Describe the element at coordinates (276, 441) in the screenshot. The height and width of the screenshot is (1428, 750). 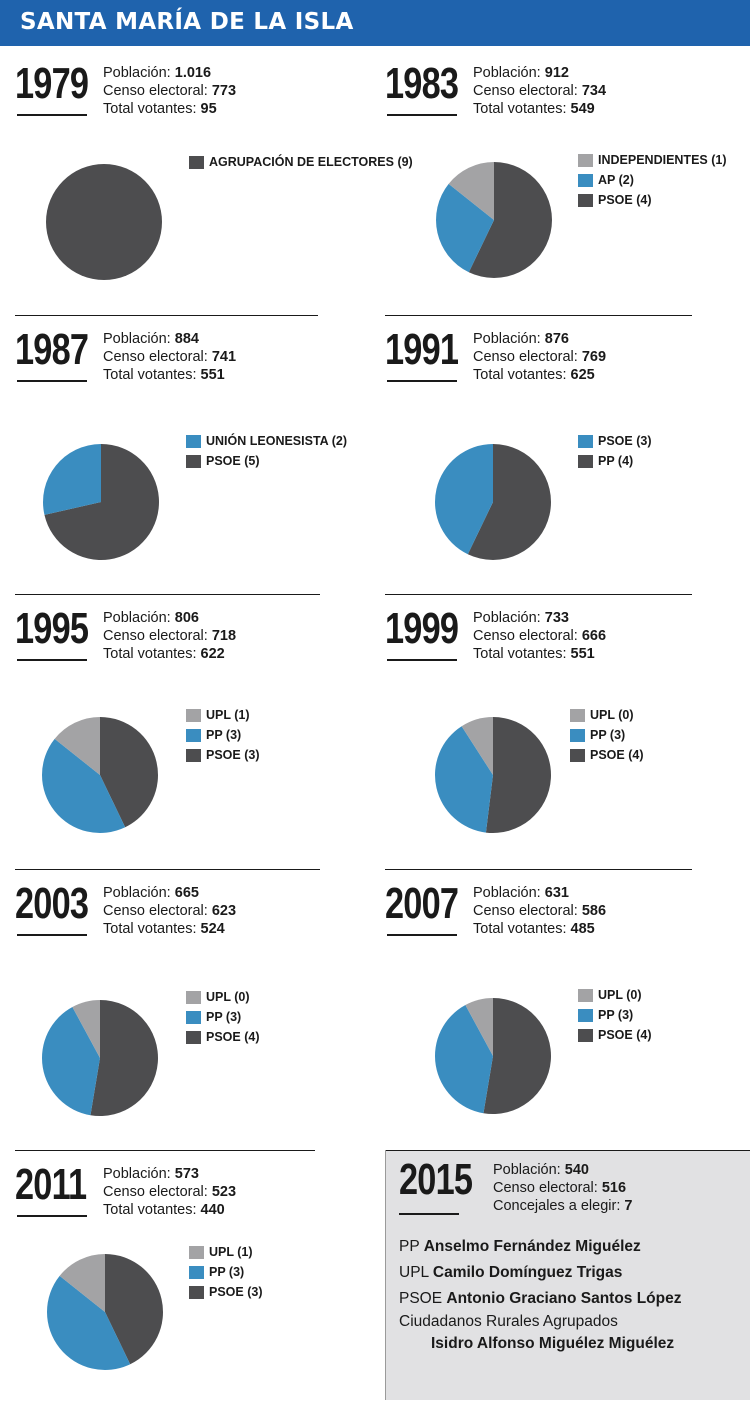
I see `legend-label: UNIÓN LEONESISTA (2)` at that location.